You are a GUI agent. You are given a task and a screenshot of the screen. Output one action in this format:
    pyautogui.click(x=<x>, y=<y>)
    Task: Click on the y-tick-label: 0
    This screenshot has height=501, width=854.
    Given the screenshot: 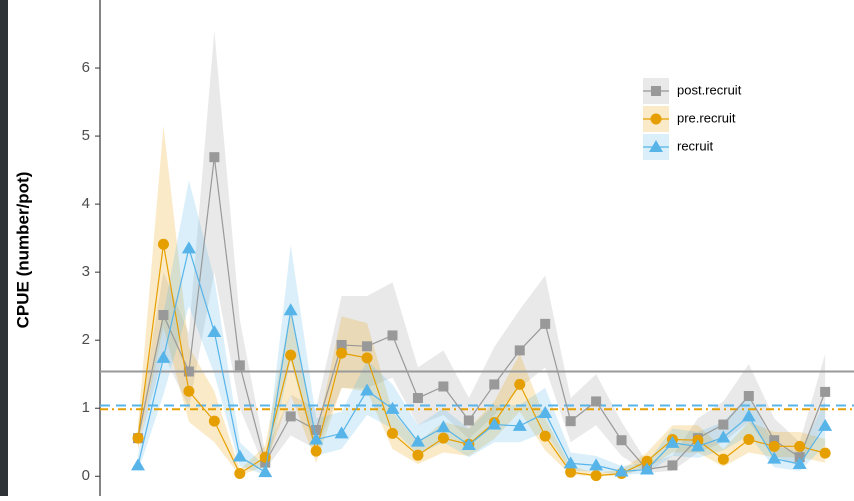 What is the action you would take?
    pyautogui.click(x=86, y=475)
    